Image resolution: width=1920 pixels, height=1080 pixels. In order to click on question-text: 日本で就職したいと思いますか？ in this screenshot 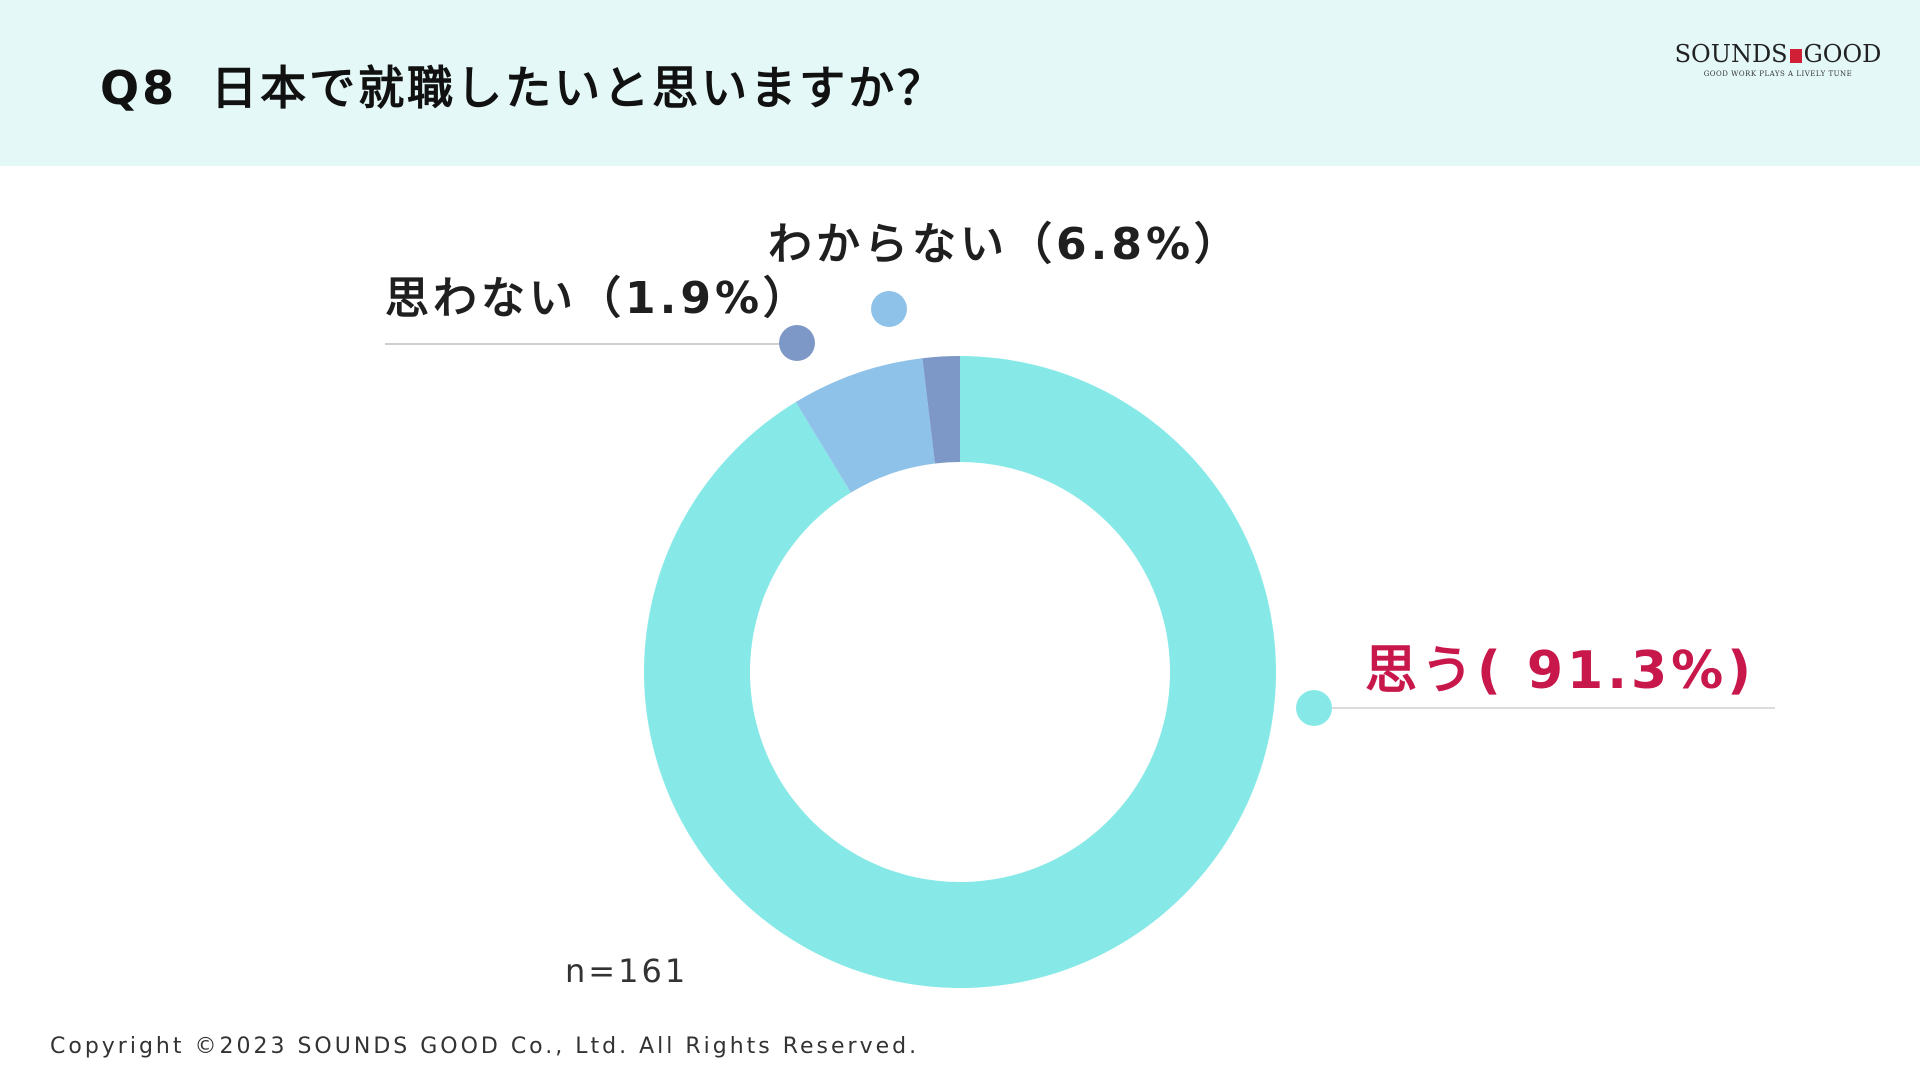, I will do `click(579, 88)`.